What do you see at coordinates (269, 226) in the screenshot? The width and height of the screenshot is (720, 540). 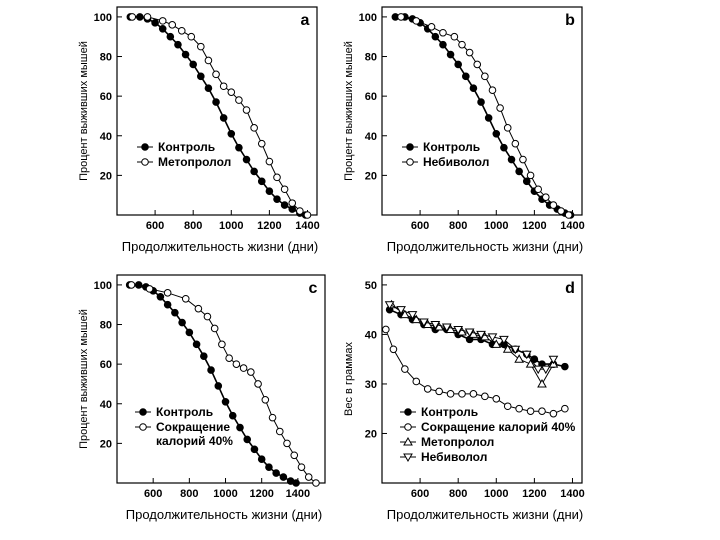 I see `x-tick-label: 1200` at bounding box center [269, 226].